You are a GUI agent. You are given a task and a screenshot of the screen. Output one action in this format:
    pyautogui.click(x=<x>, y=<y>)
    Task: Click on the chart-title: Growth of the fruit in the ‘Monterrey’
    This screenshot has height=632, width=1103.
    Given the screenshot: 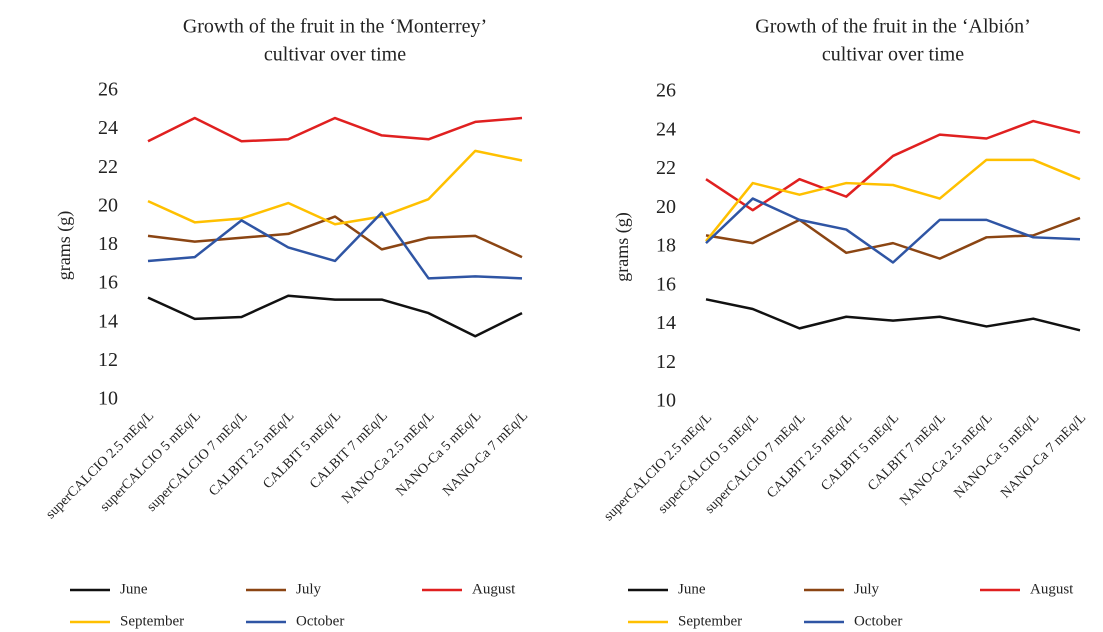 What is the action you would take?
    pyautogui.click(x=335, y=27)
    